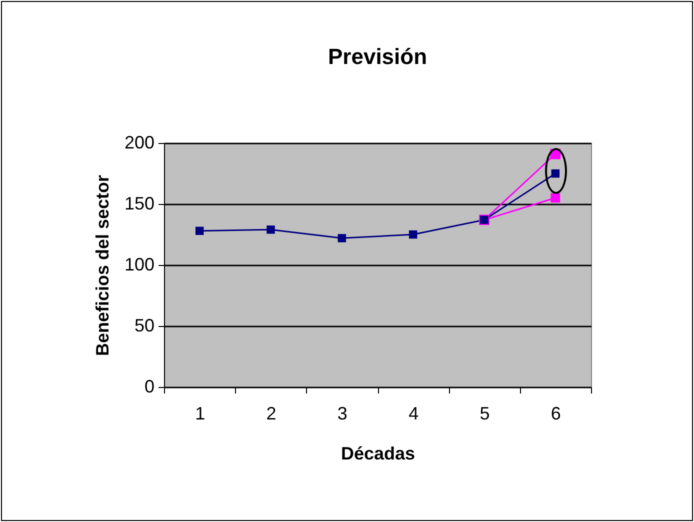  I want to click on y-tick-label: 0, so click(149, 386).